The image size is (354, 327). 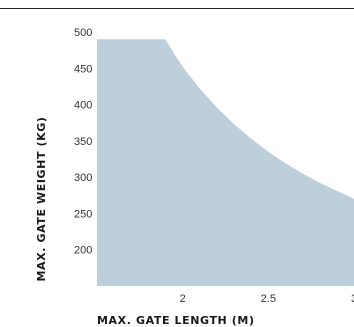 I want to click on y-tick-label: 400, so click(x=83, y=106).